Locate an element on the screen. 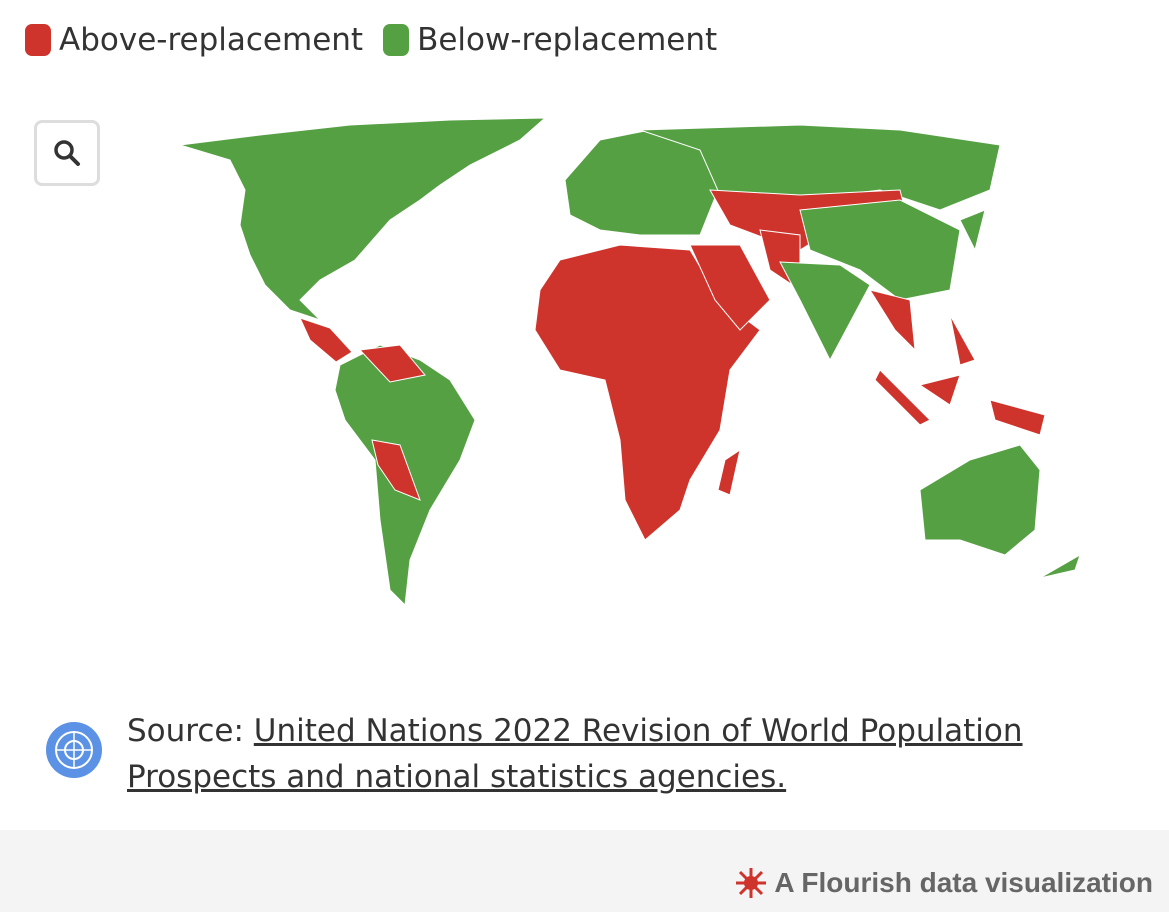 The height and width of the screenshot is (912, 1169). legend: Above-replacement Below-replacement is located at coordinates (371, 40).